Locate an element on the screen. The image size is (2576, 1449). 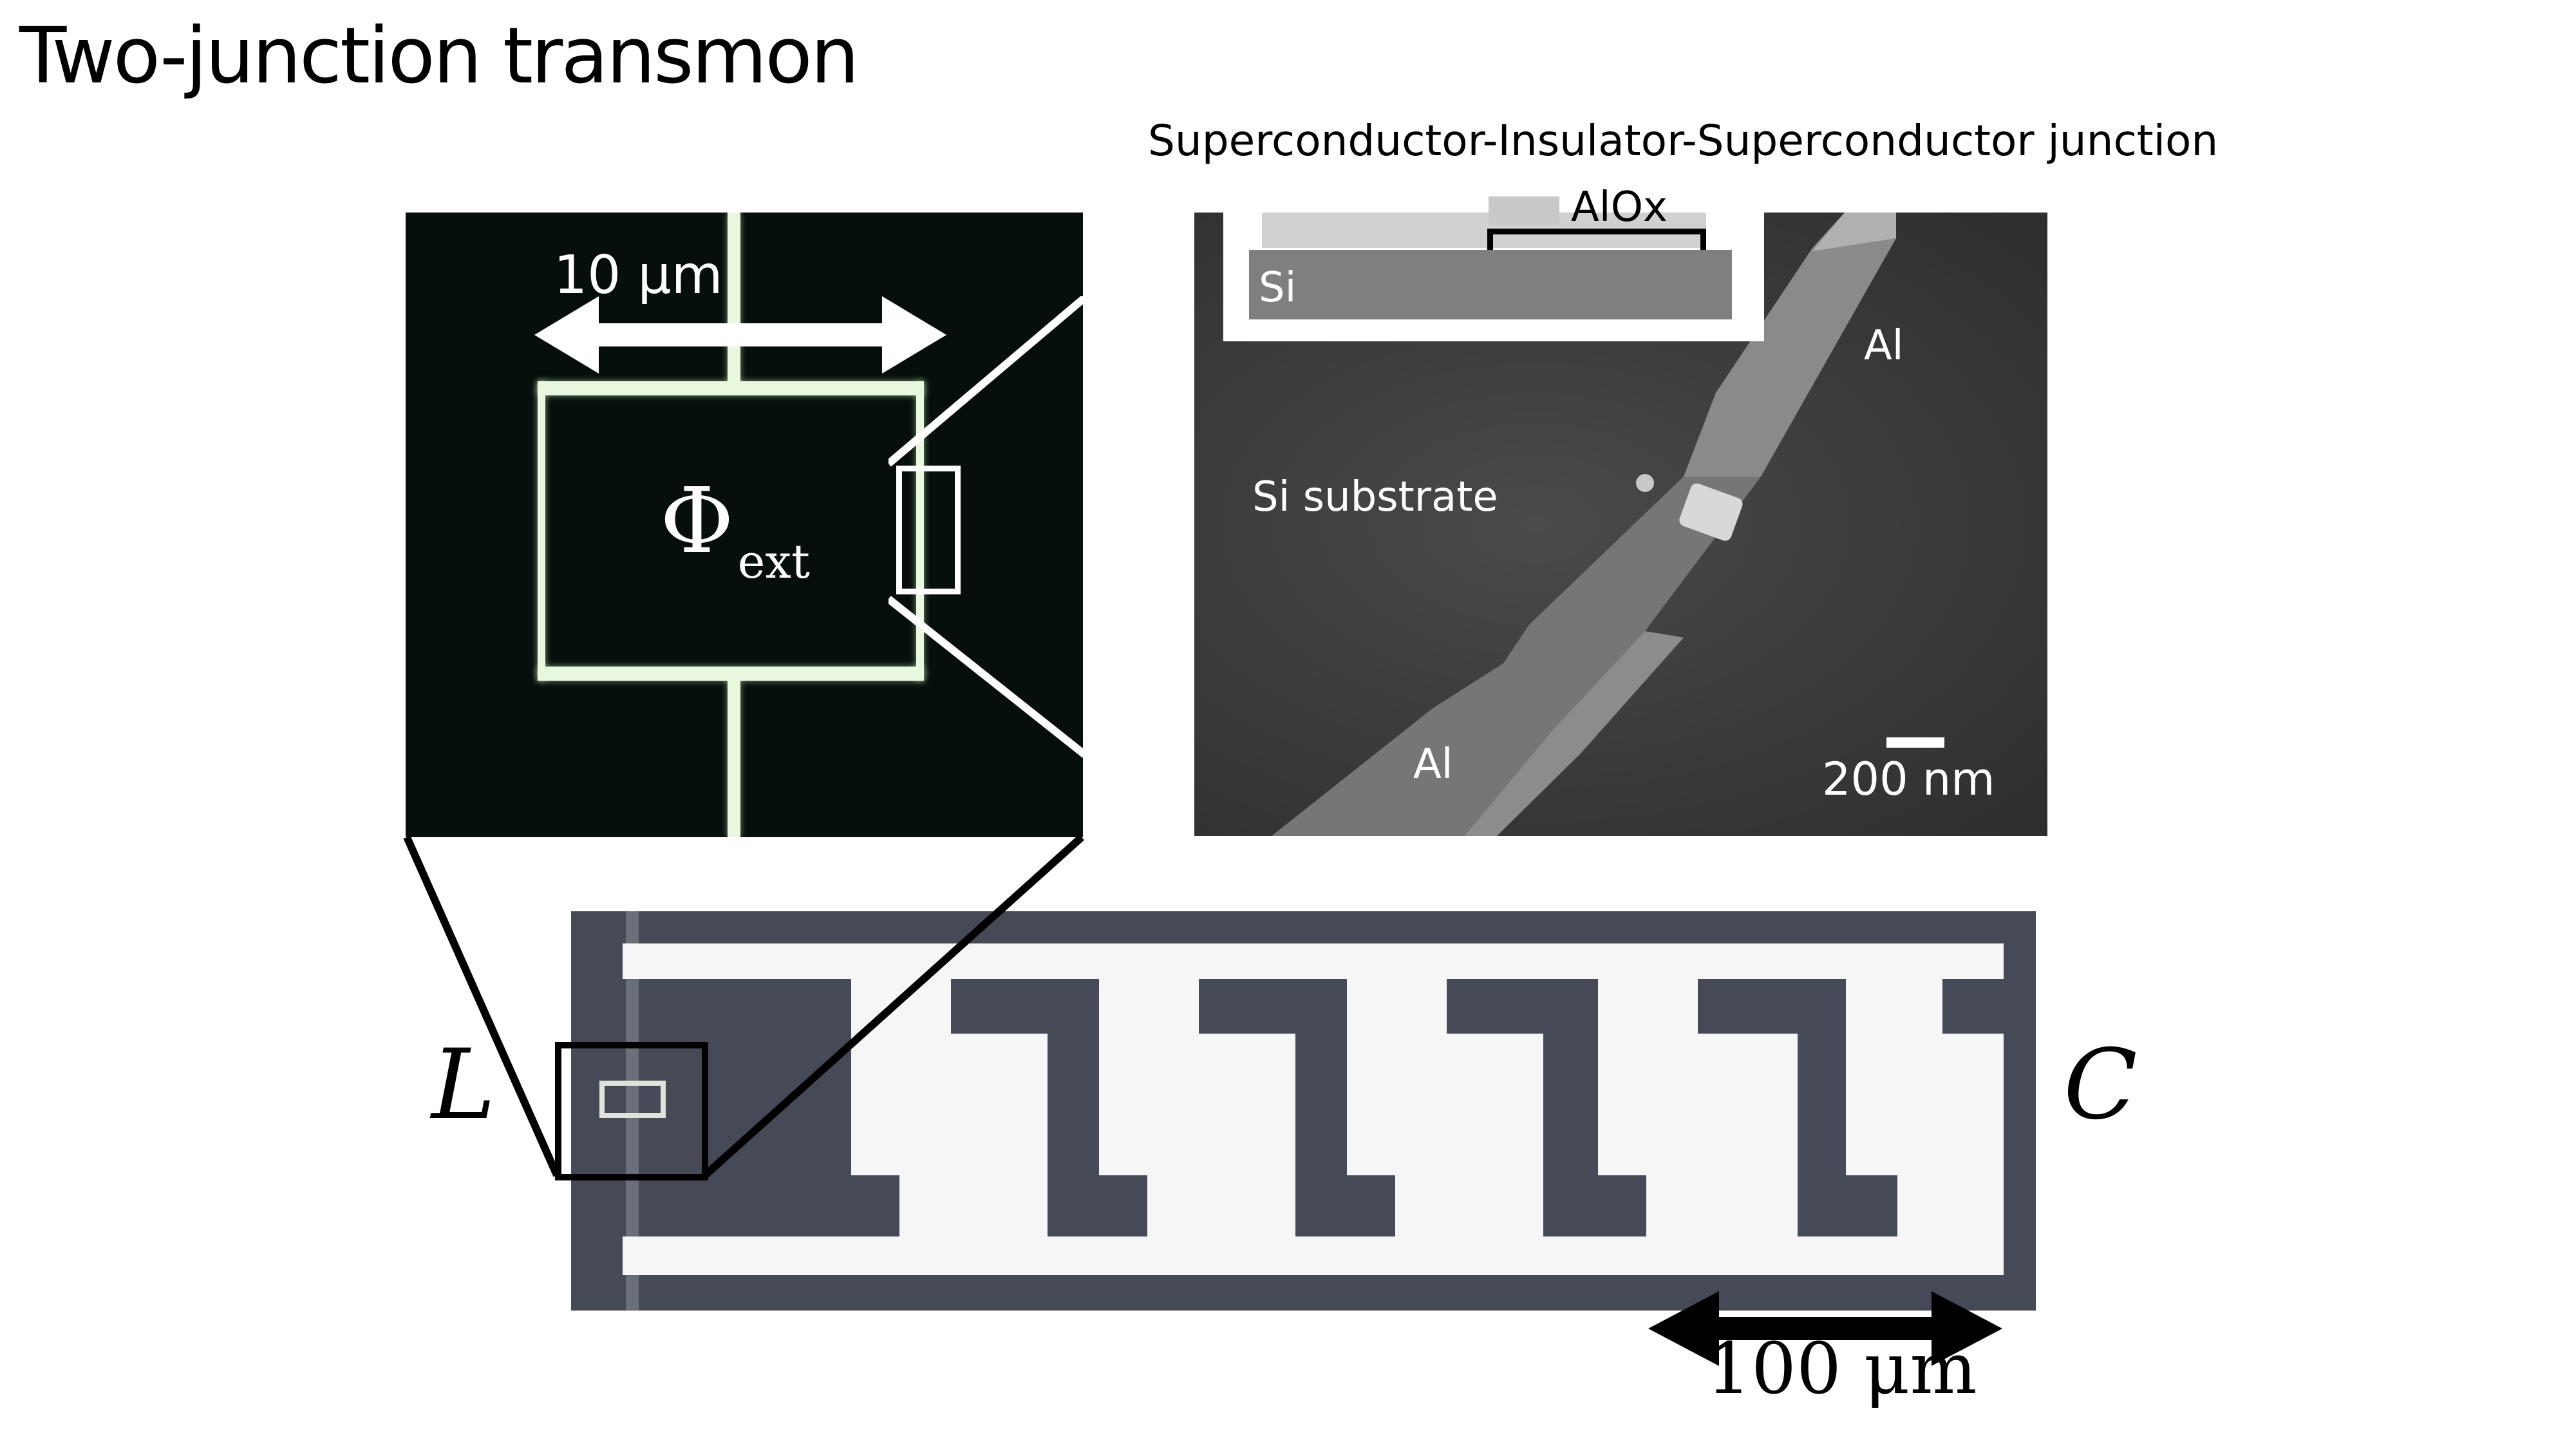
si-label: Si is located at coordinates (1278, 288).